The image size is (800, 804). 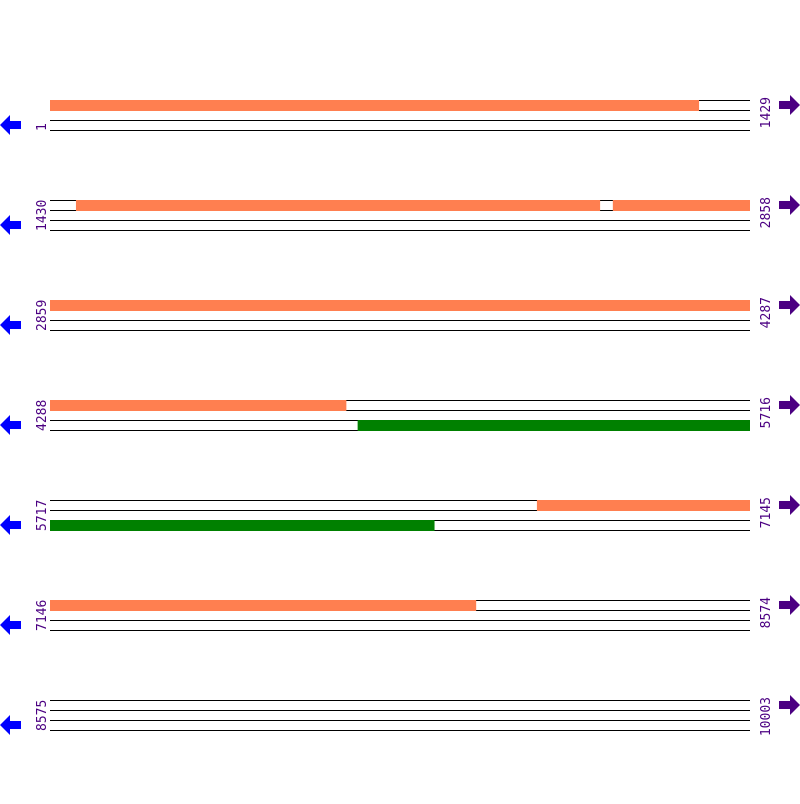 What do you see at coordinates (400, 715) in the screenshot?
I see `sequence-row: 8575 10003` at bounding box center [400, 715].